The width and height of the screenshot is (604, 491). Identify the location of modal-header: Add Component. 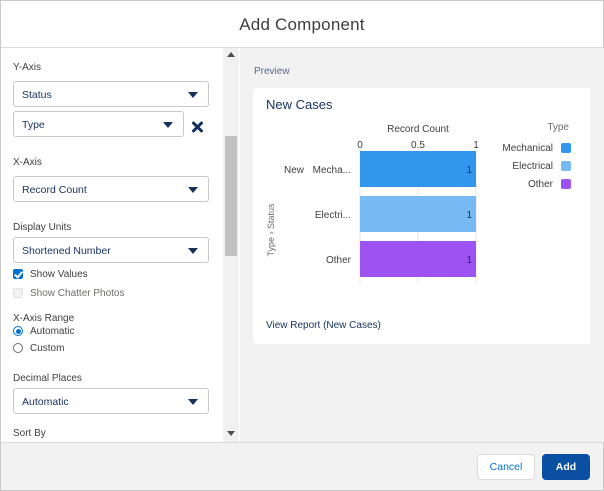
(302, 24).